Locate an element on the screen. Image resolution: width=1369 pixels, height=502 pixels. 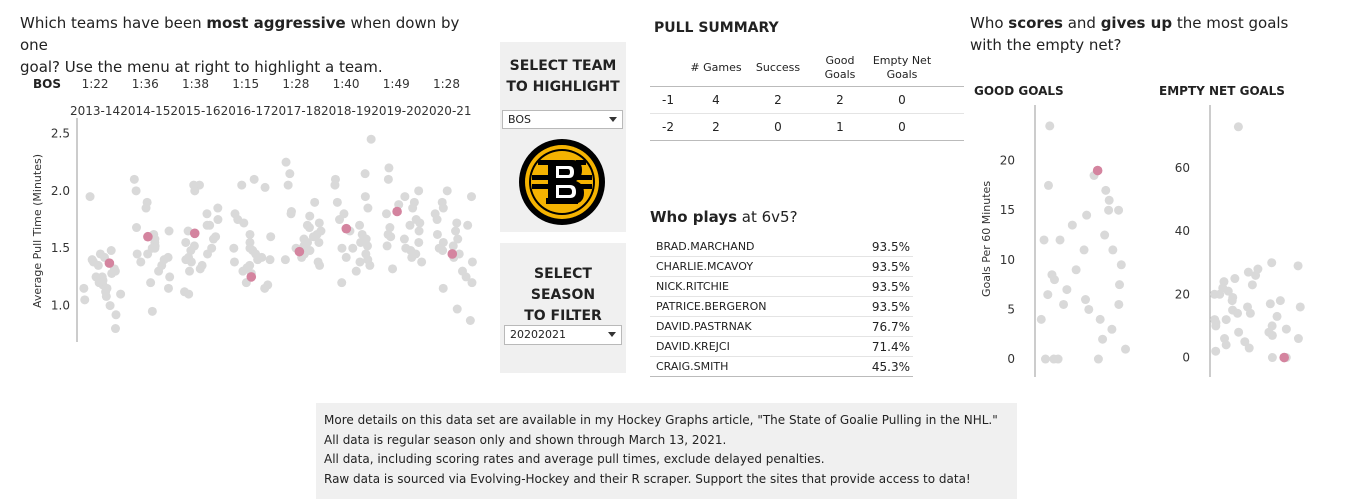
season-label: 2015-16 is located at coordinates (195, 111).